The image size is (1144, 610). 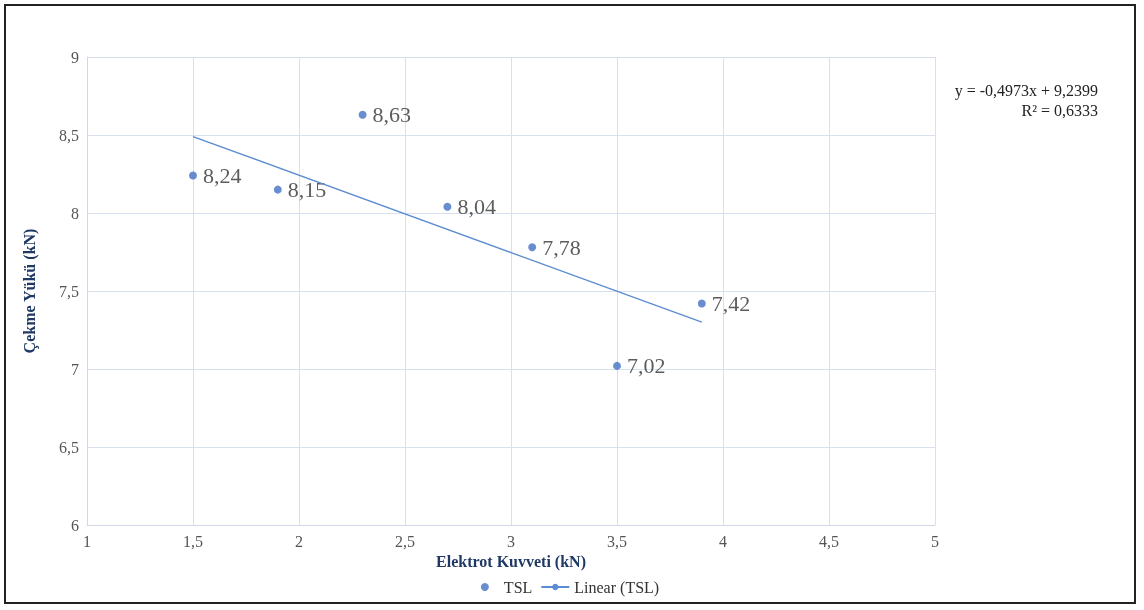 I want to click on x-axis-title: Elektrot Kuvveti (kN), so click(x=511, y=562).